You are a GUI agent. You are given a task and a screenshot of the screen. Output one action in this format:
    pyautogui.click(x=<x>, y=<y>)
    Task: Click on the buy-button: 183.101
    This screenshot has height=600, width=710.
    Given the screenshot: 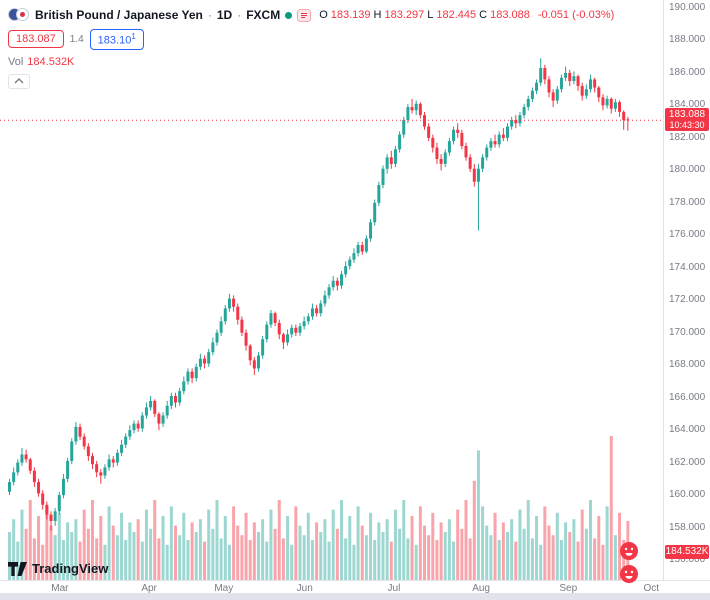 What is the action you would take?
    pyautogui.click(x=116, y=39)
    